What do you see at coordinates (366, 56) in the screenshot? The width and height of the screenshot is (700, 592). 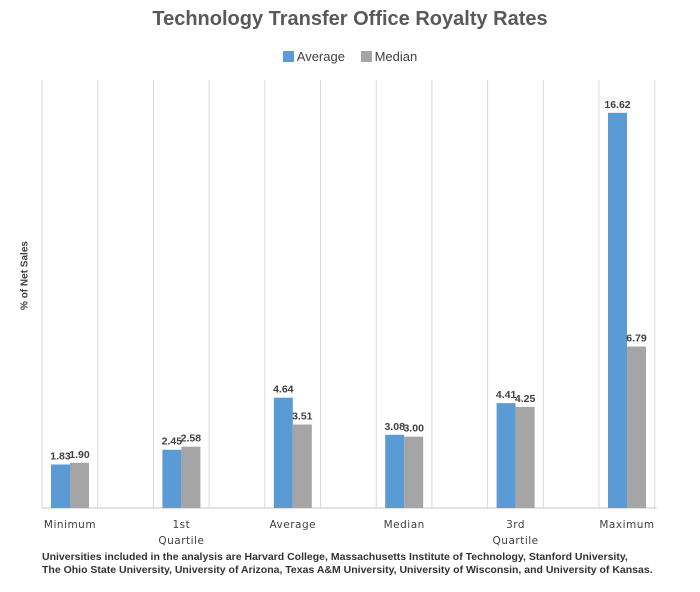 I see `legend-swatch-median` at bounding box center [366, 56].